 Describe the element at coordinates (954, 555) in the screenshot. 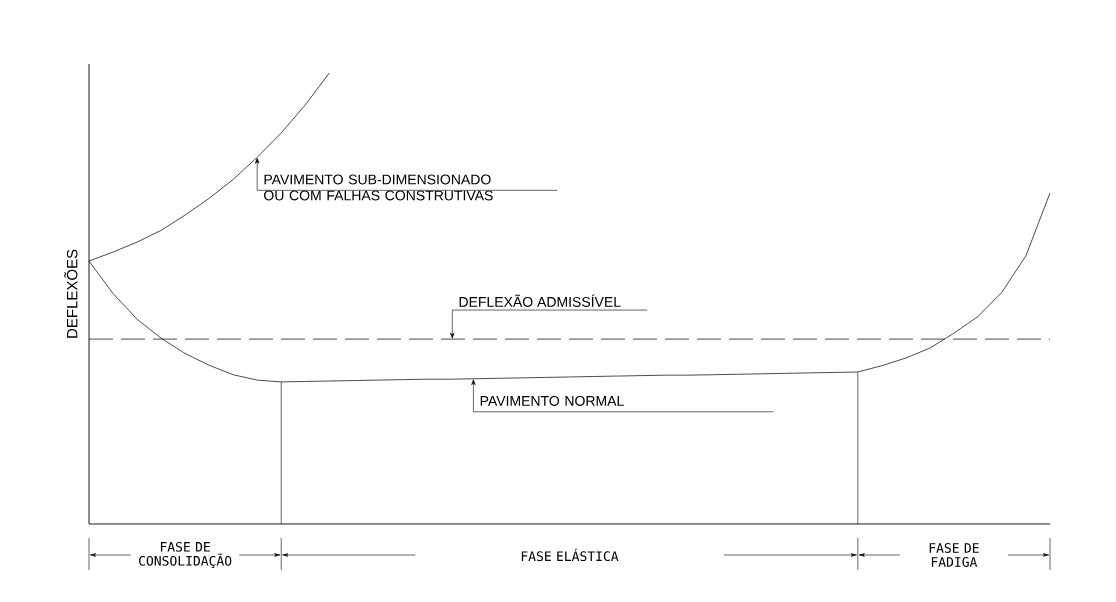

I see `text: FASE DE FADIGA` at that location.